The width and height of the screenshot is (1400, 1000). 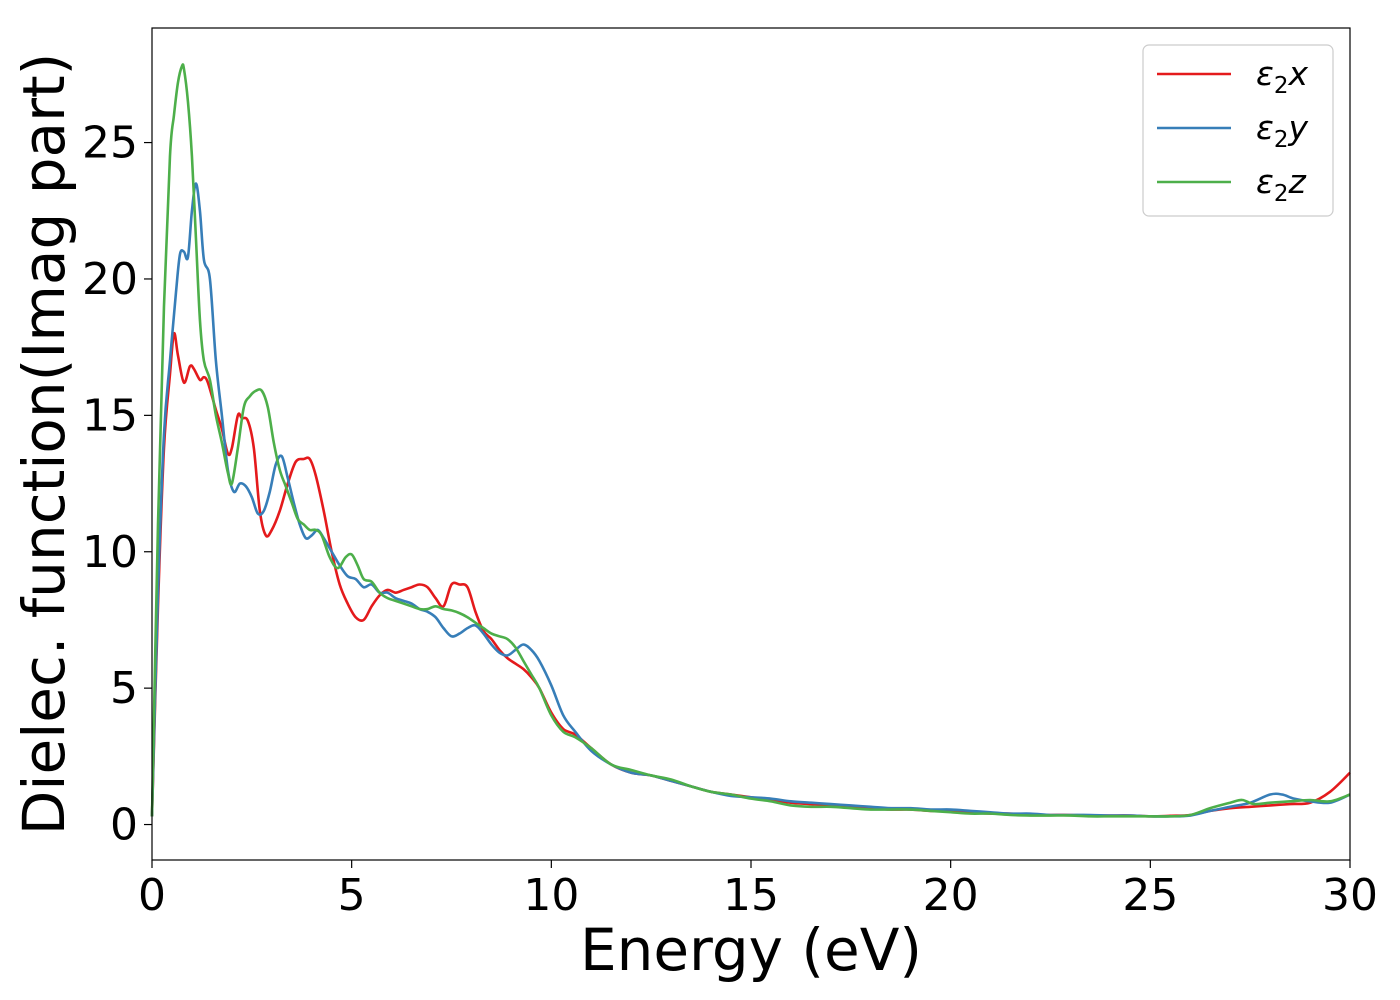 I want to click on x-tick-label: 10, so click(x=551, y=895).